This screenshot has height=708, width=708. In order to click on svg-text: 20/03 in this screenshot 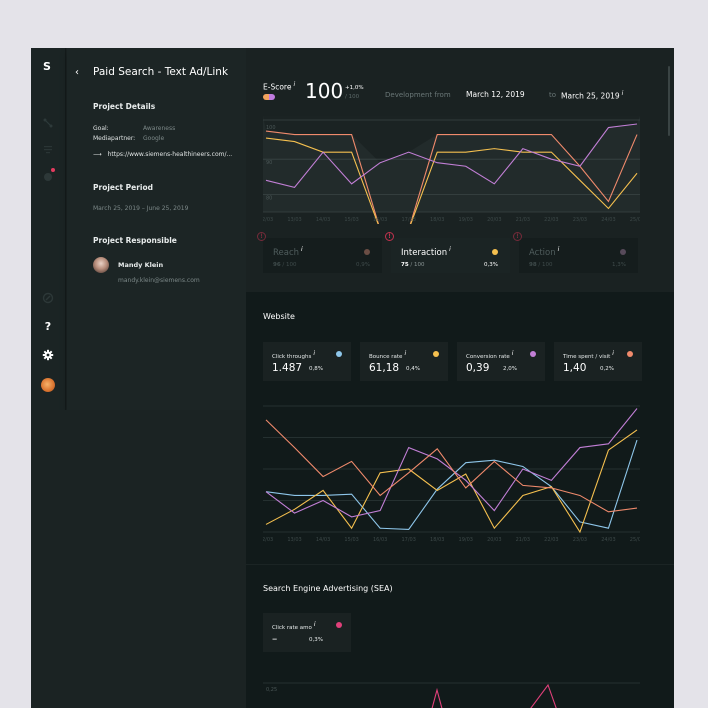, I will do `click(494, 540)`.